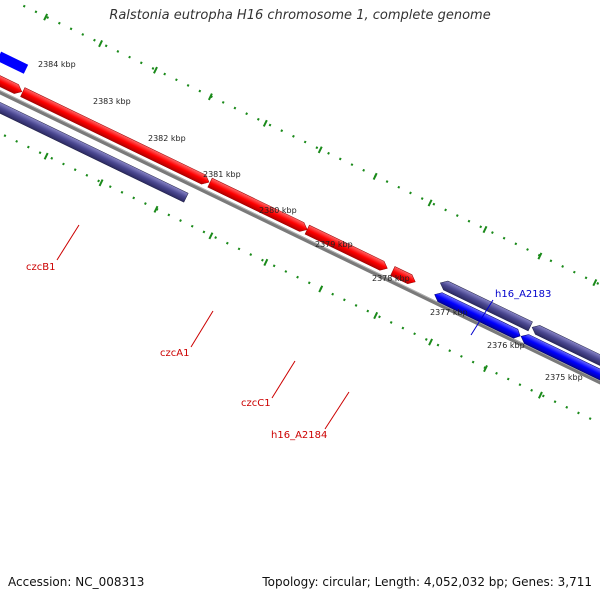 This screenshot has height=600, width=600. I want to click on gene-h16_A2184-b, so click(404, 276).